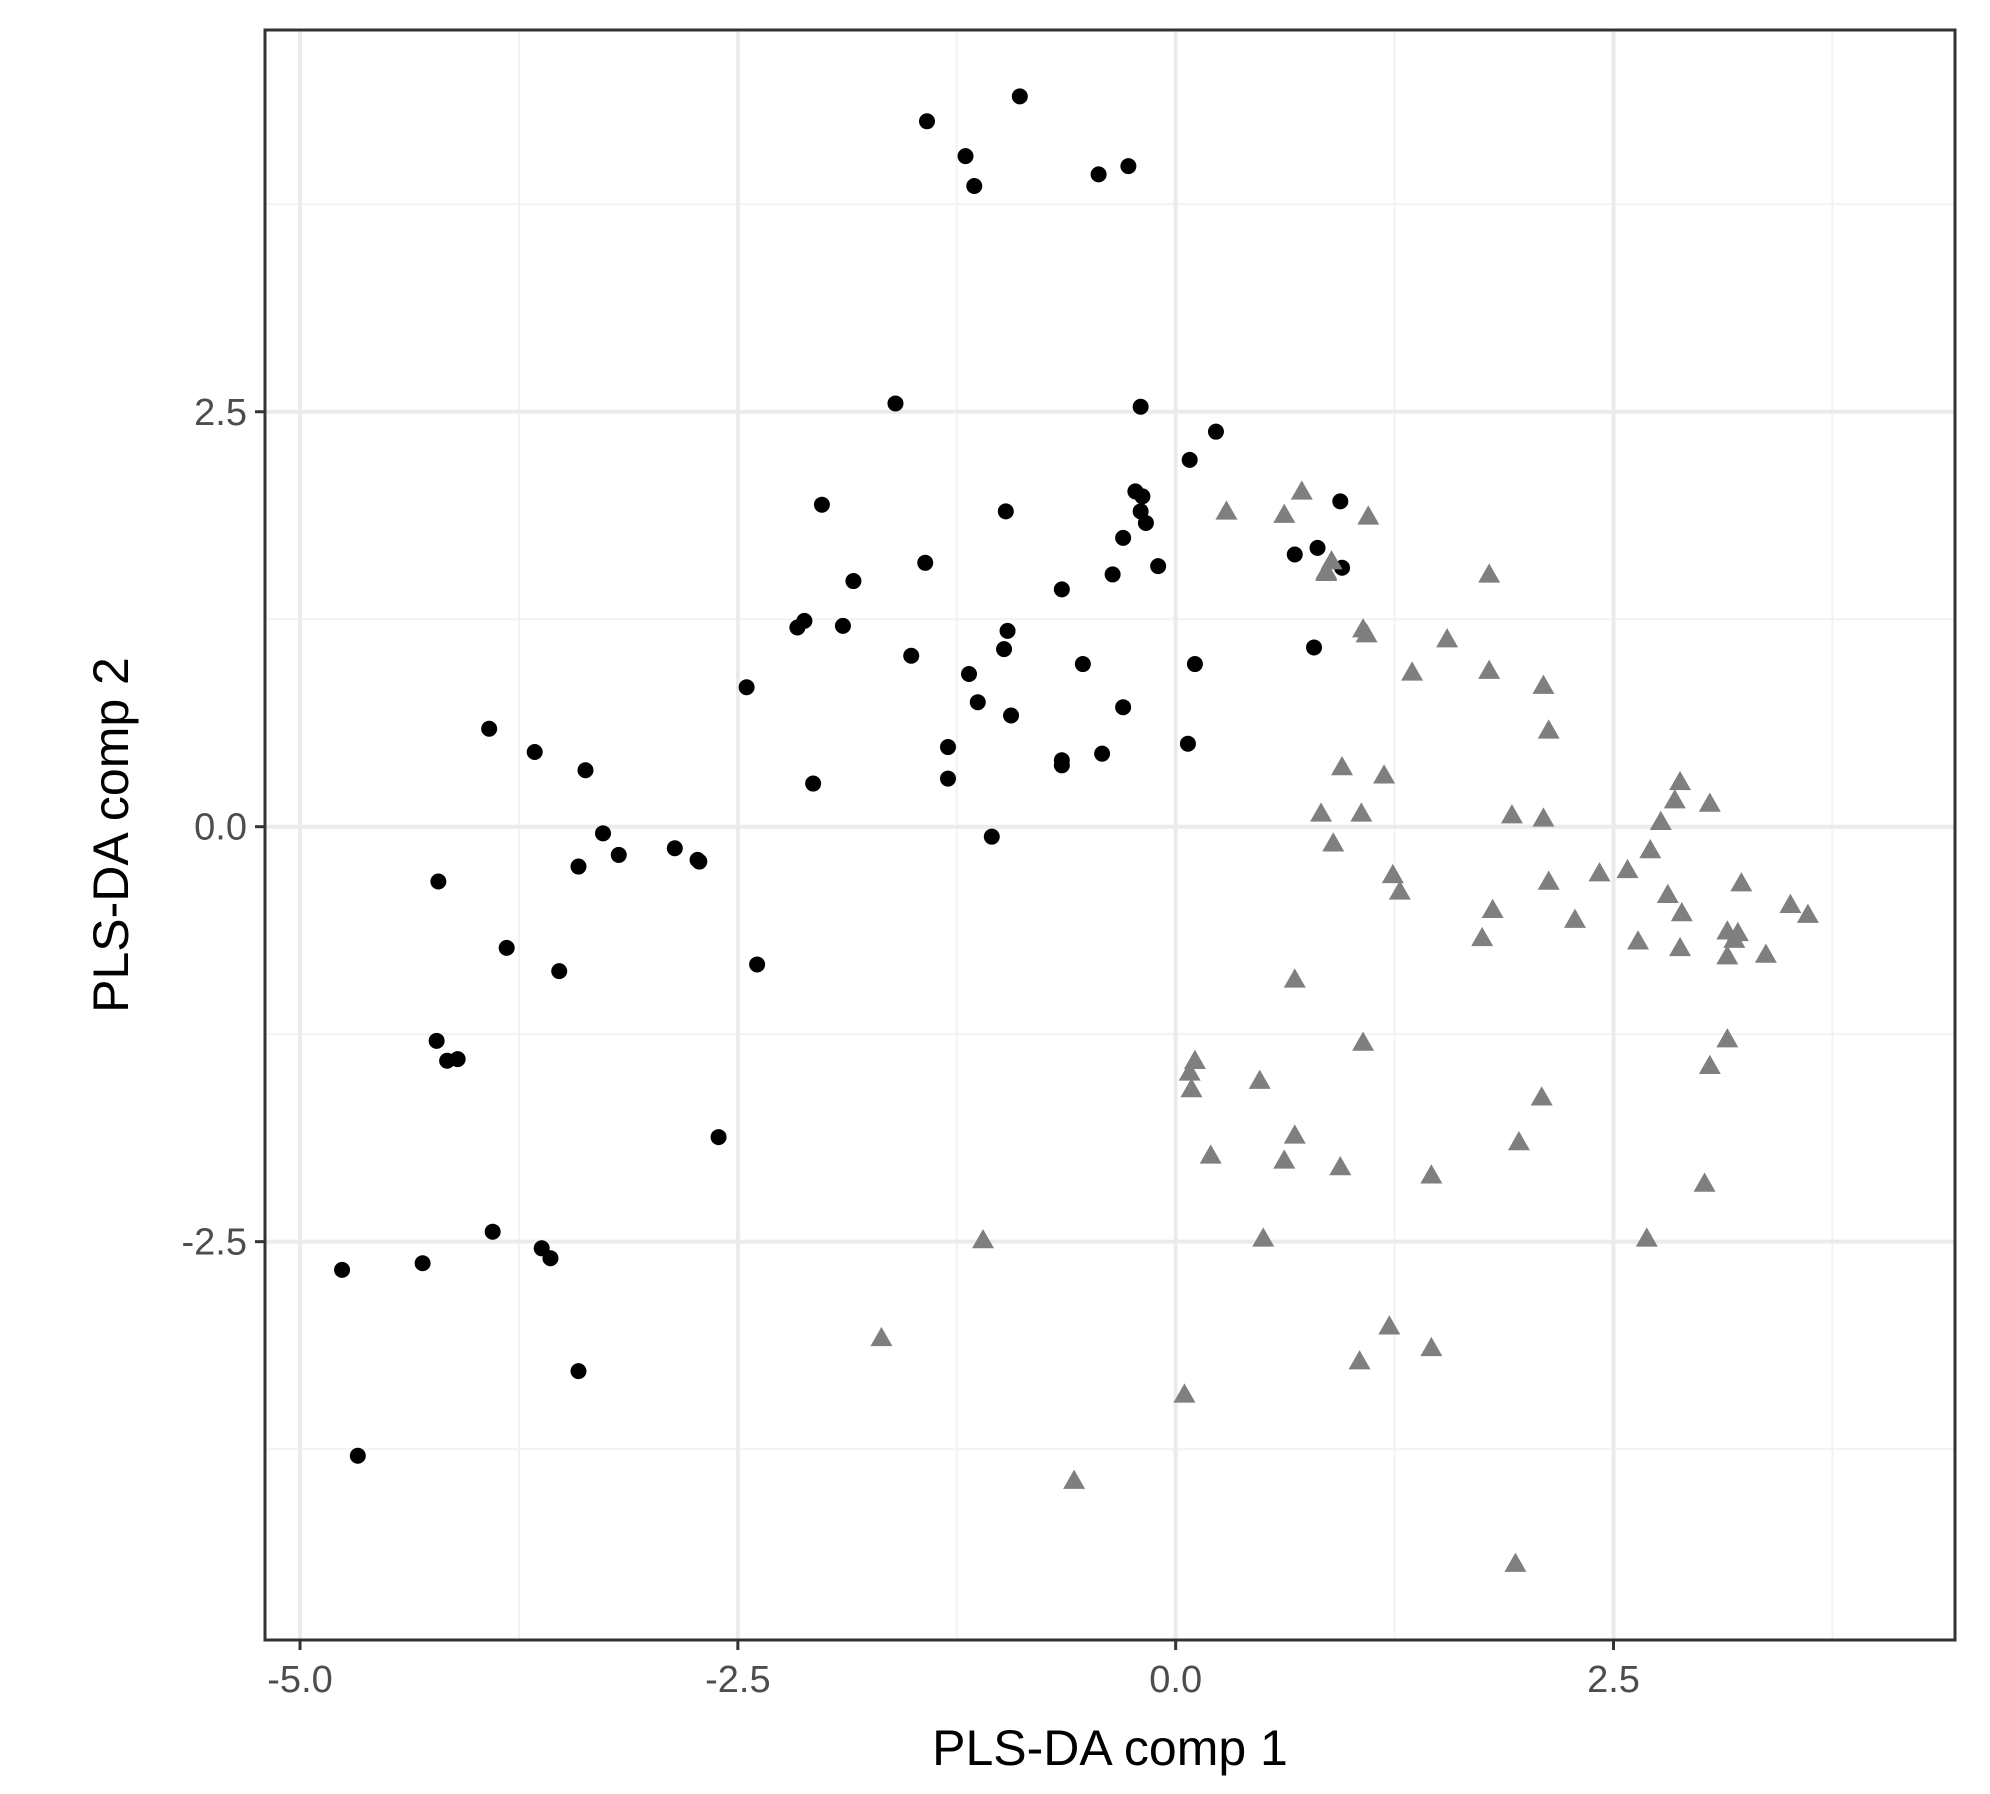 The height and width of the screenshot is (1794, 1990). I want to click on x-tick-label: 0.0, so click(1175, 1680).